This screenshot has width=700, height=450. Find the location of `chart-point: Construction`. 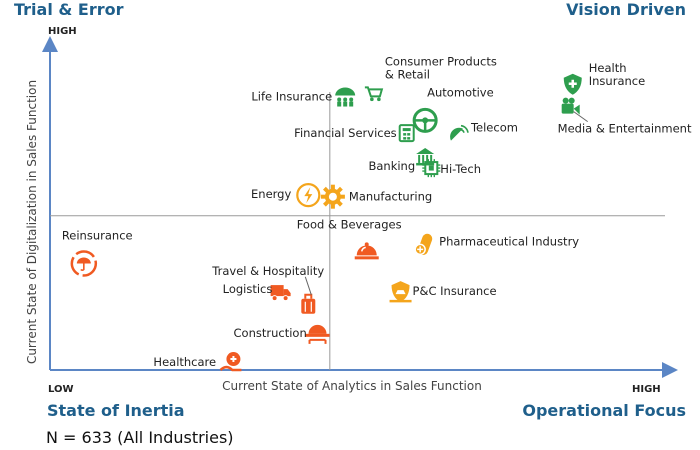

chart-point: Construction is located at coordinates (282, 334).